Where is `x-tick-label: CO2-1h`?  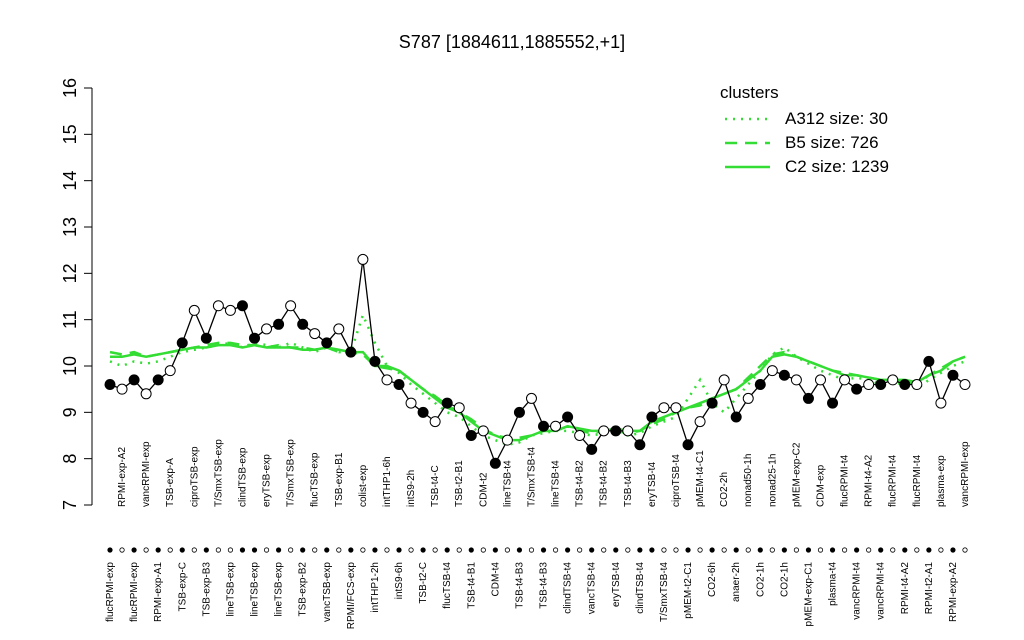
x-tick-label: CO2-1h is located at coordinates (760, 579).